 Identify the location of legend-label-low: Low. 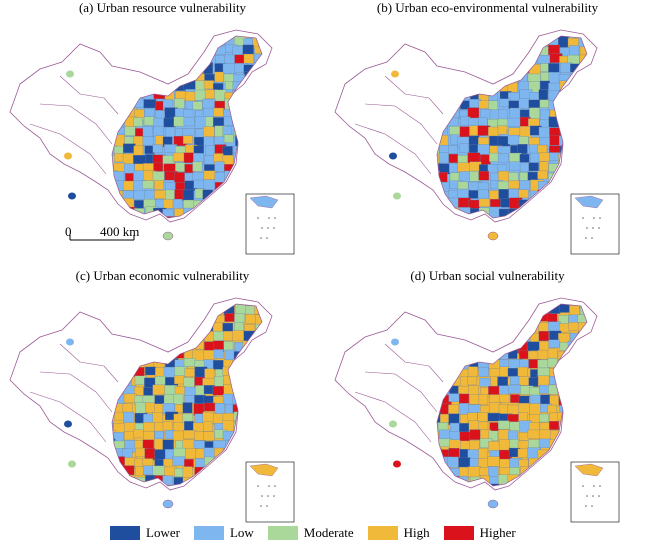
(241, 532).